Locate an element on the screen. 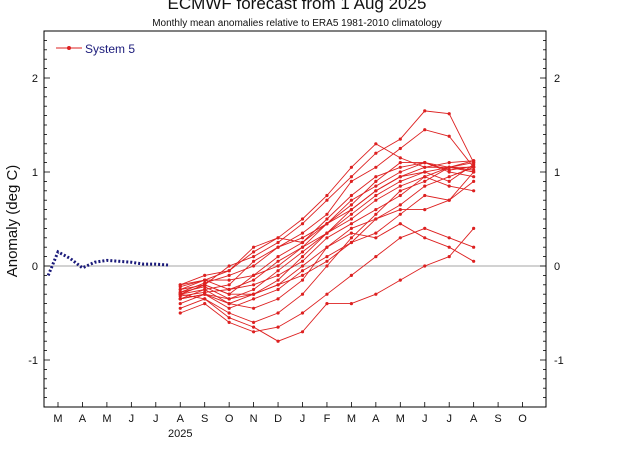 Image resolution: width=618 pixels, height=450 pixels. x-year-label: 2025 is located at coordinates (180, 434).